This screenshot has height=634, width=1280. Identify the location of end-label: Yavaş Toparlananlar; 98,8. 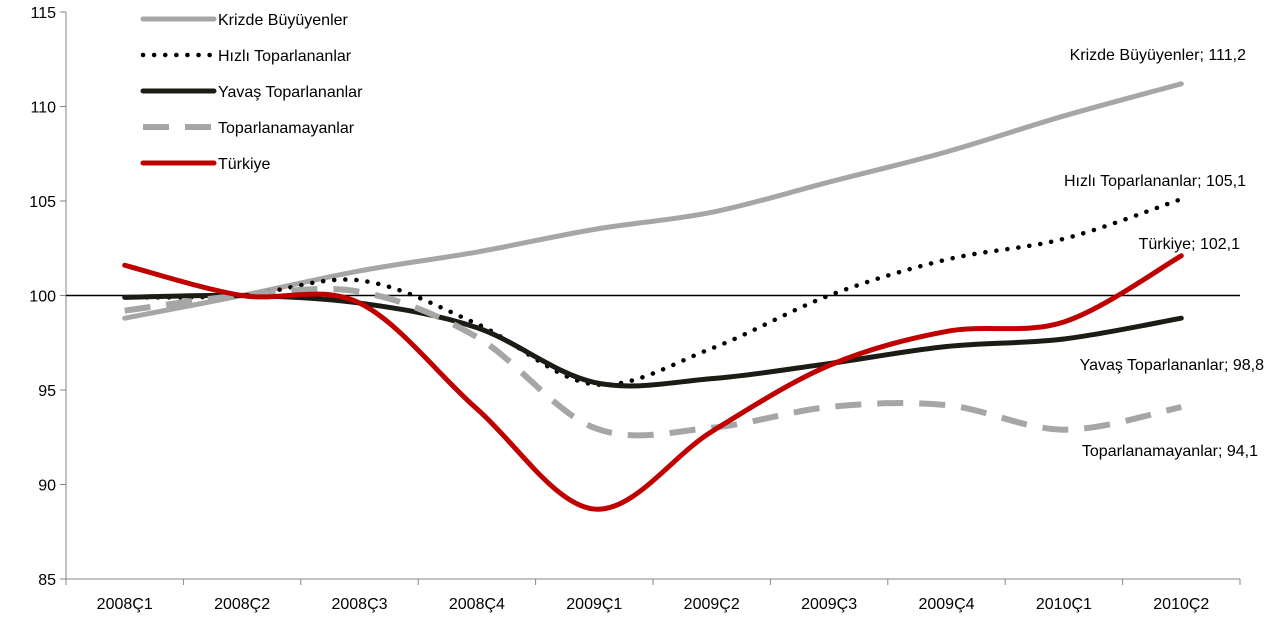
(1172, 365).